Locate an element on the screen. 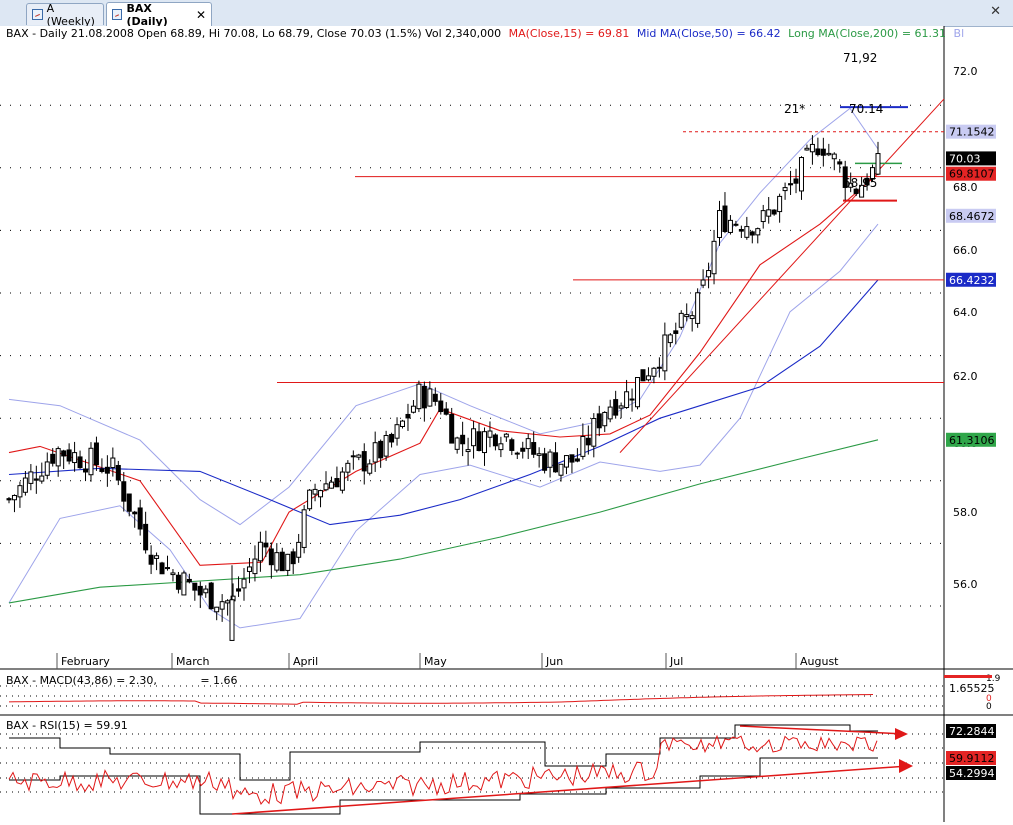 This screenshot has height=825, width=1013. macd-axis-tick: 1.9 is located at coordinates (993, 679).